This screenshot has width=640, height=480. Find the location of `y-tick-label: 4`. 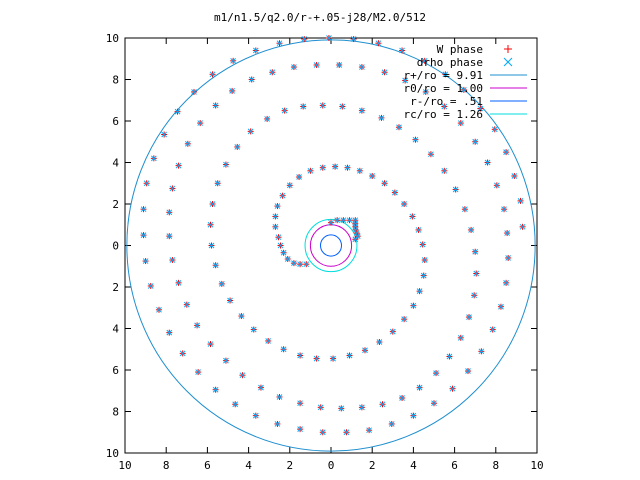

y-tick-label: 4 is located at coordinates (115, 163).